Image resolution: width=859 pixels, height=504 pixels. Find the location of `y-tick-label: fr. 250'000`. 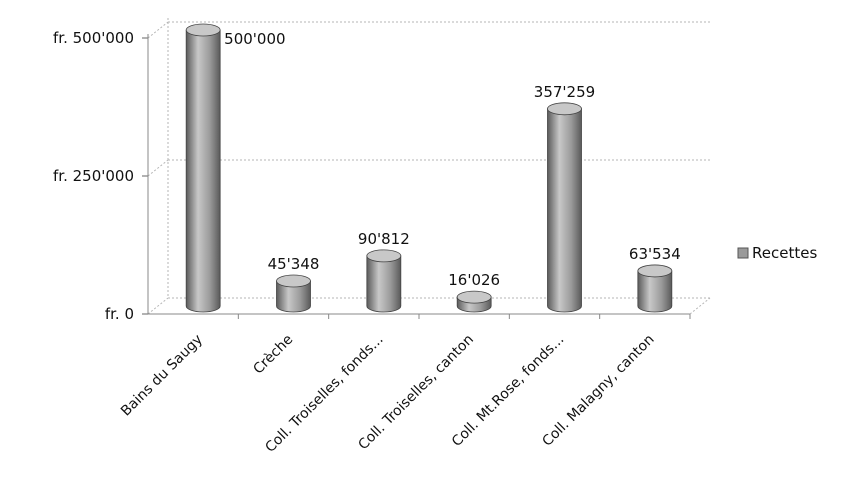

y-tick-label: fr. 250'000 is located at coordinates (93, 176).